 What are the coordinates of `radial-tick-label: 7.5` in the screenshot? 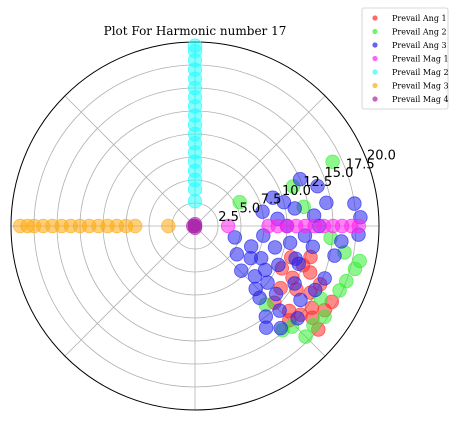 It's located at (271, 200).